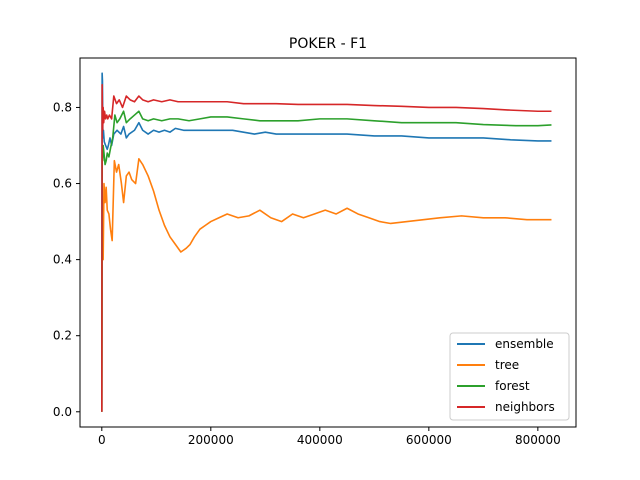 The image size is (640, 480). I want to click on x-tick-label: 0, so click(102, 440).